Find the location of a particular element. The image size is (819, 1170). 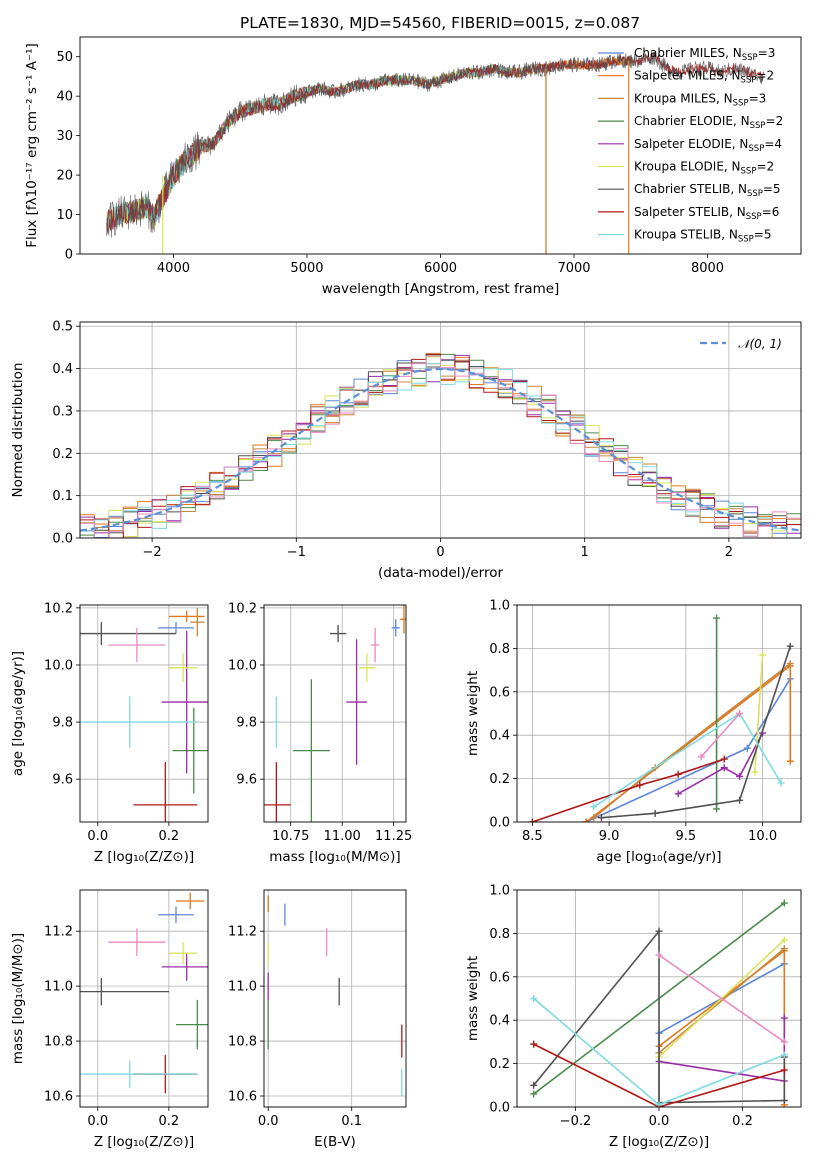

tick-label-y: 0.3 is located at coordinates (62, 411).